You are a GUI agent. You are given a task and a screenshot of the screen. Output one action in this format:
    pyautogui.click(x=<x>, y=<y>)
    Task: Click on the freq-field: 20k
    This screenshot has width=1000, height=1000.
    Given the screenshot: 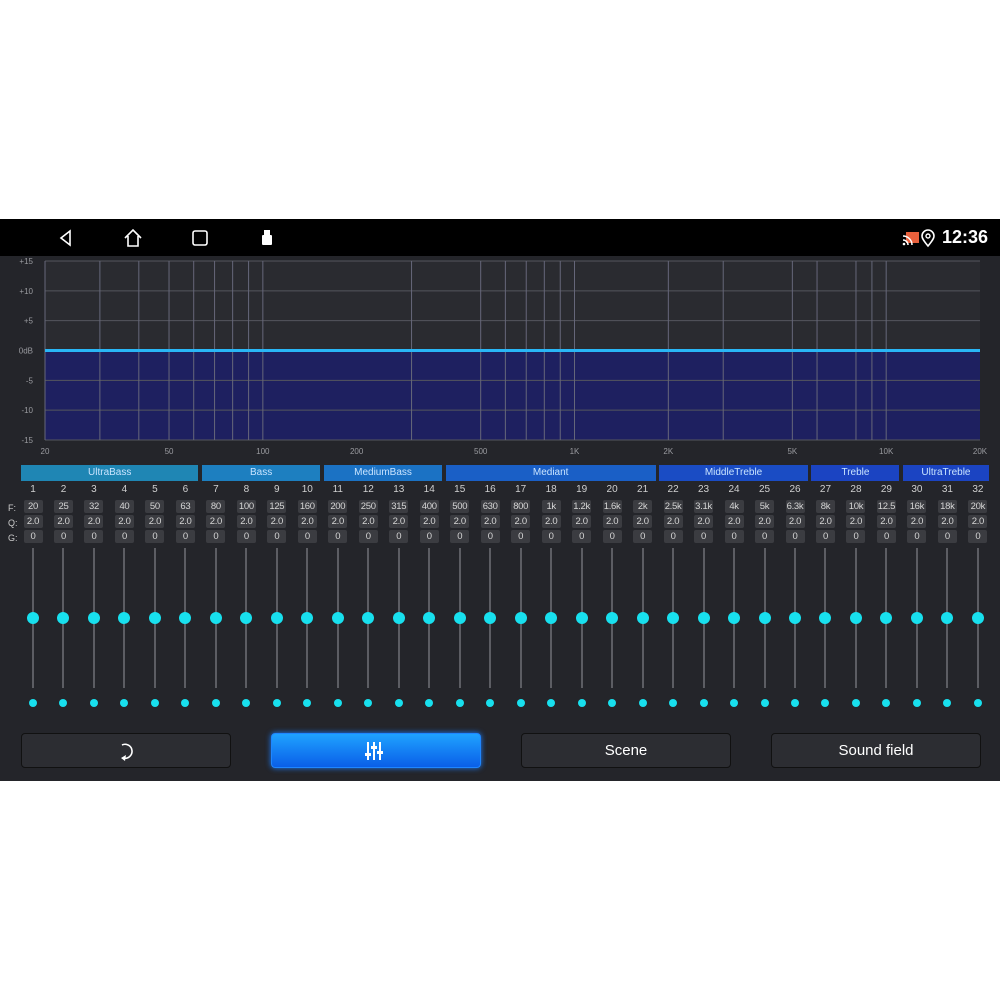 What is the action you would take?
    pyautogui.click(x=978, y=506)
    